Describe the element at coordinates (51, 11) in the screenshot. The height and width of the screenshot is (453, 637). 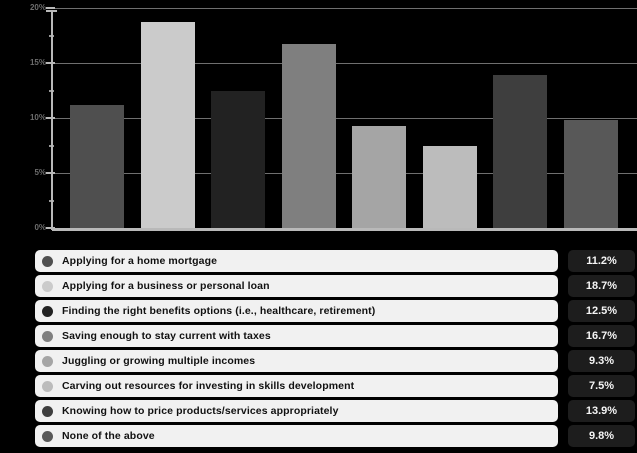
I see `y-axis-top-cap` at that location.